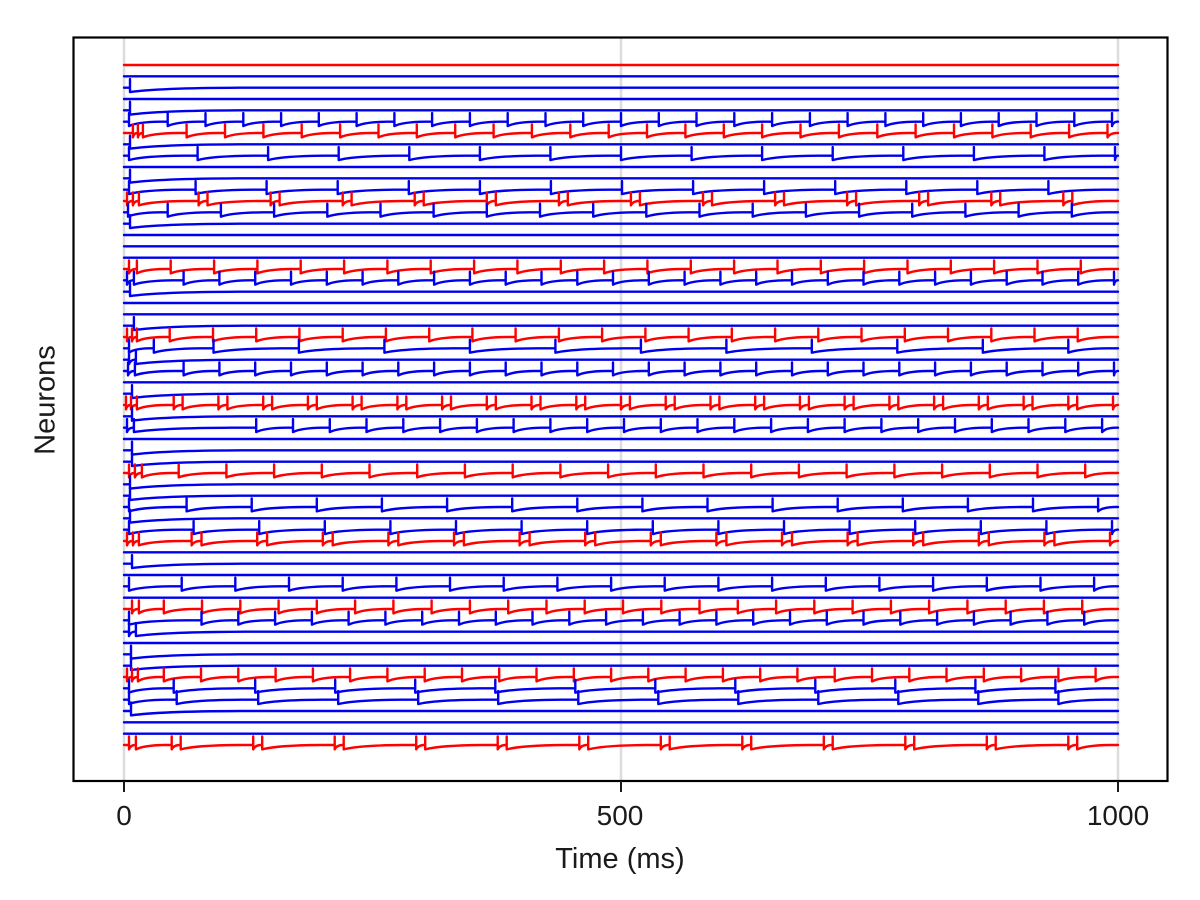  What do you see at coordinates (620, 815) in the screenshot?
I see `x-tick-label-500: 500` at bounding box center [620, 815].